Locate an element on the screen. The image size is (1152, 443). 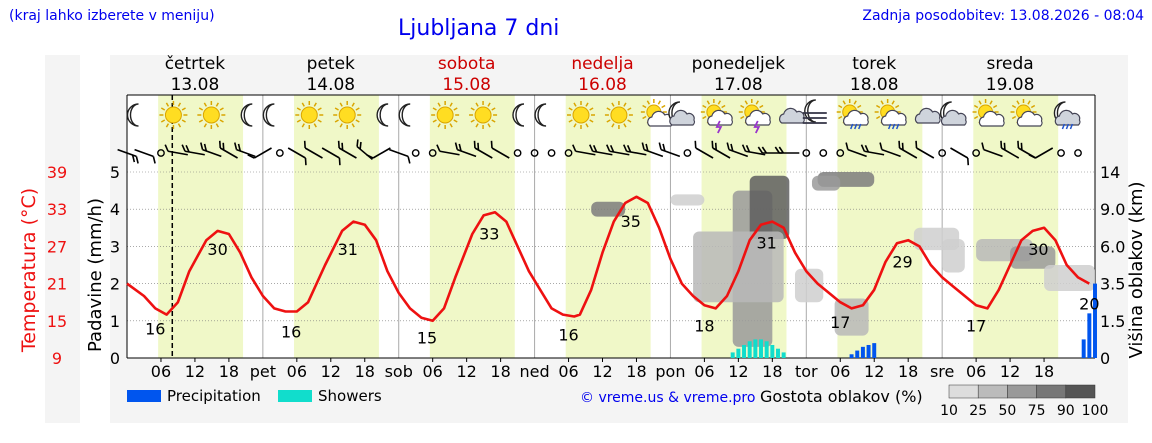
showers-bar is located at coordinates (766, 349).